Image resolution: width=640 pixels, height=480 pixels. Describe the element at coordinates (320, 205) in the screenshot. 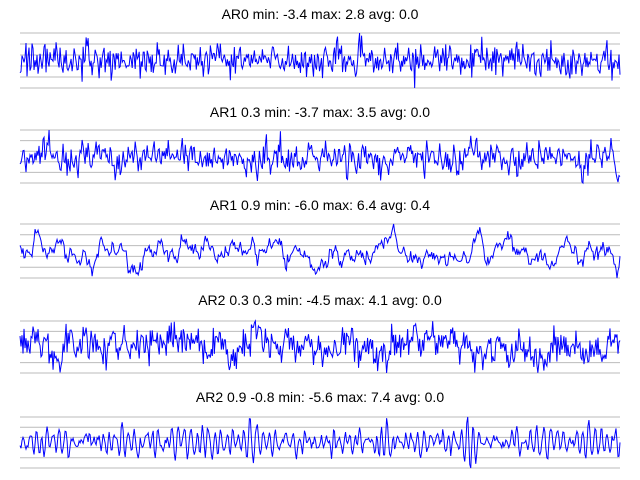

I see `panel-title-ar1-0.9: AR1 0.9 min: -6.0 max: 6.4 avg: 0.4` at that location.